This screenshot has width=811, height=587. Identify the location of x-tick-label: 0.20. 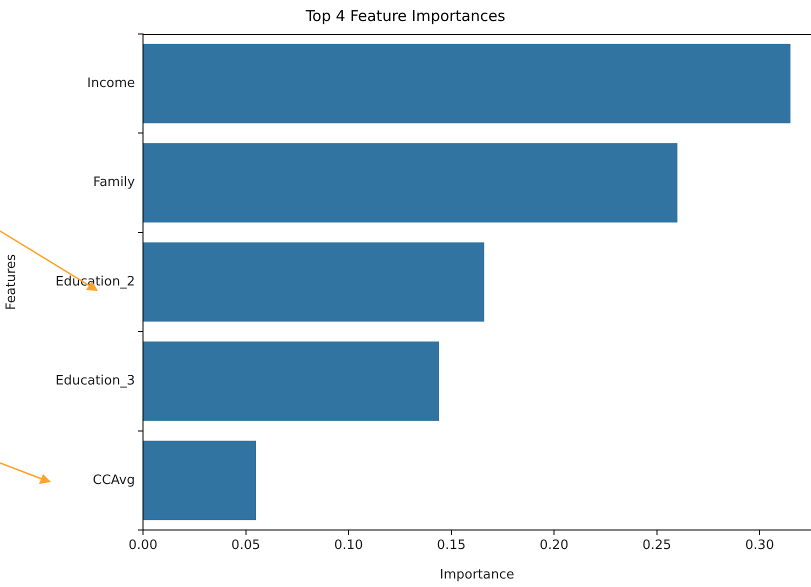
(554, 546).